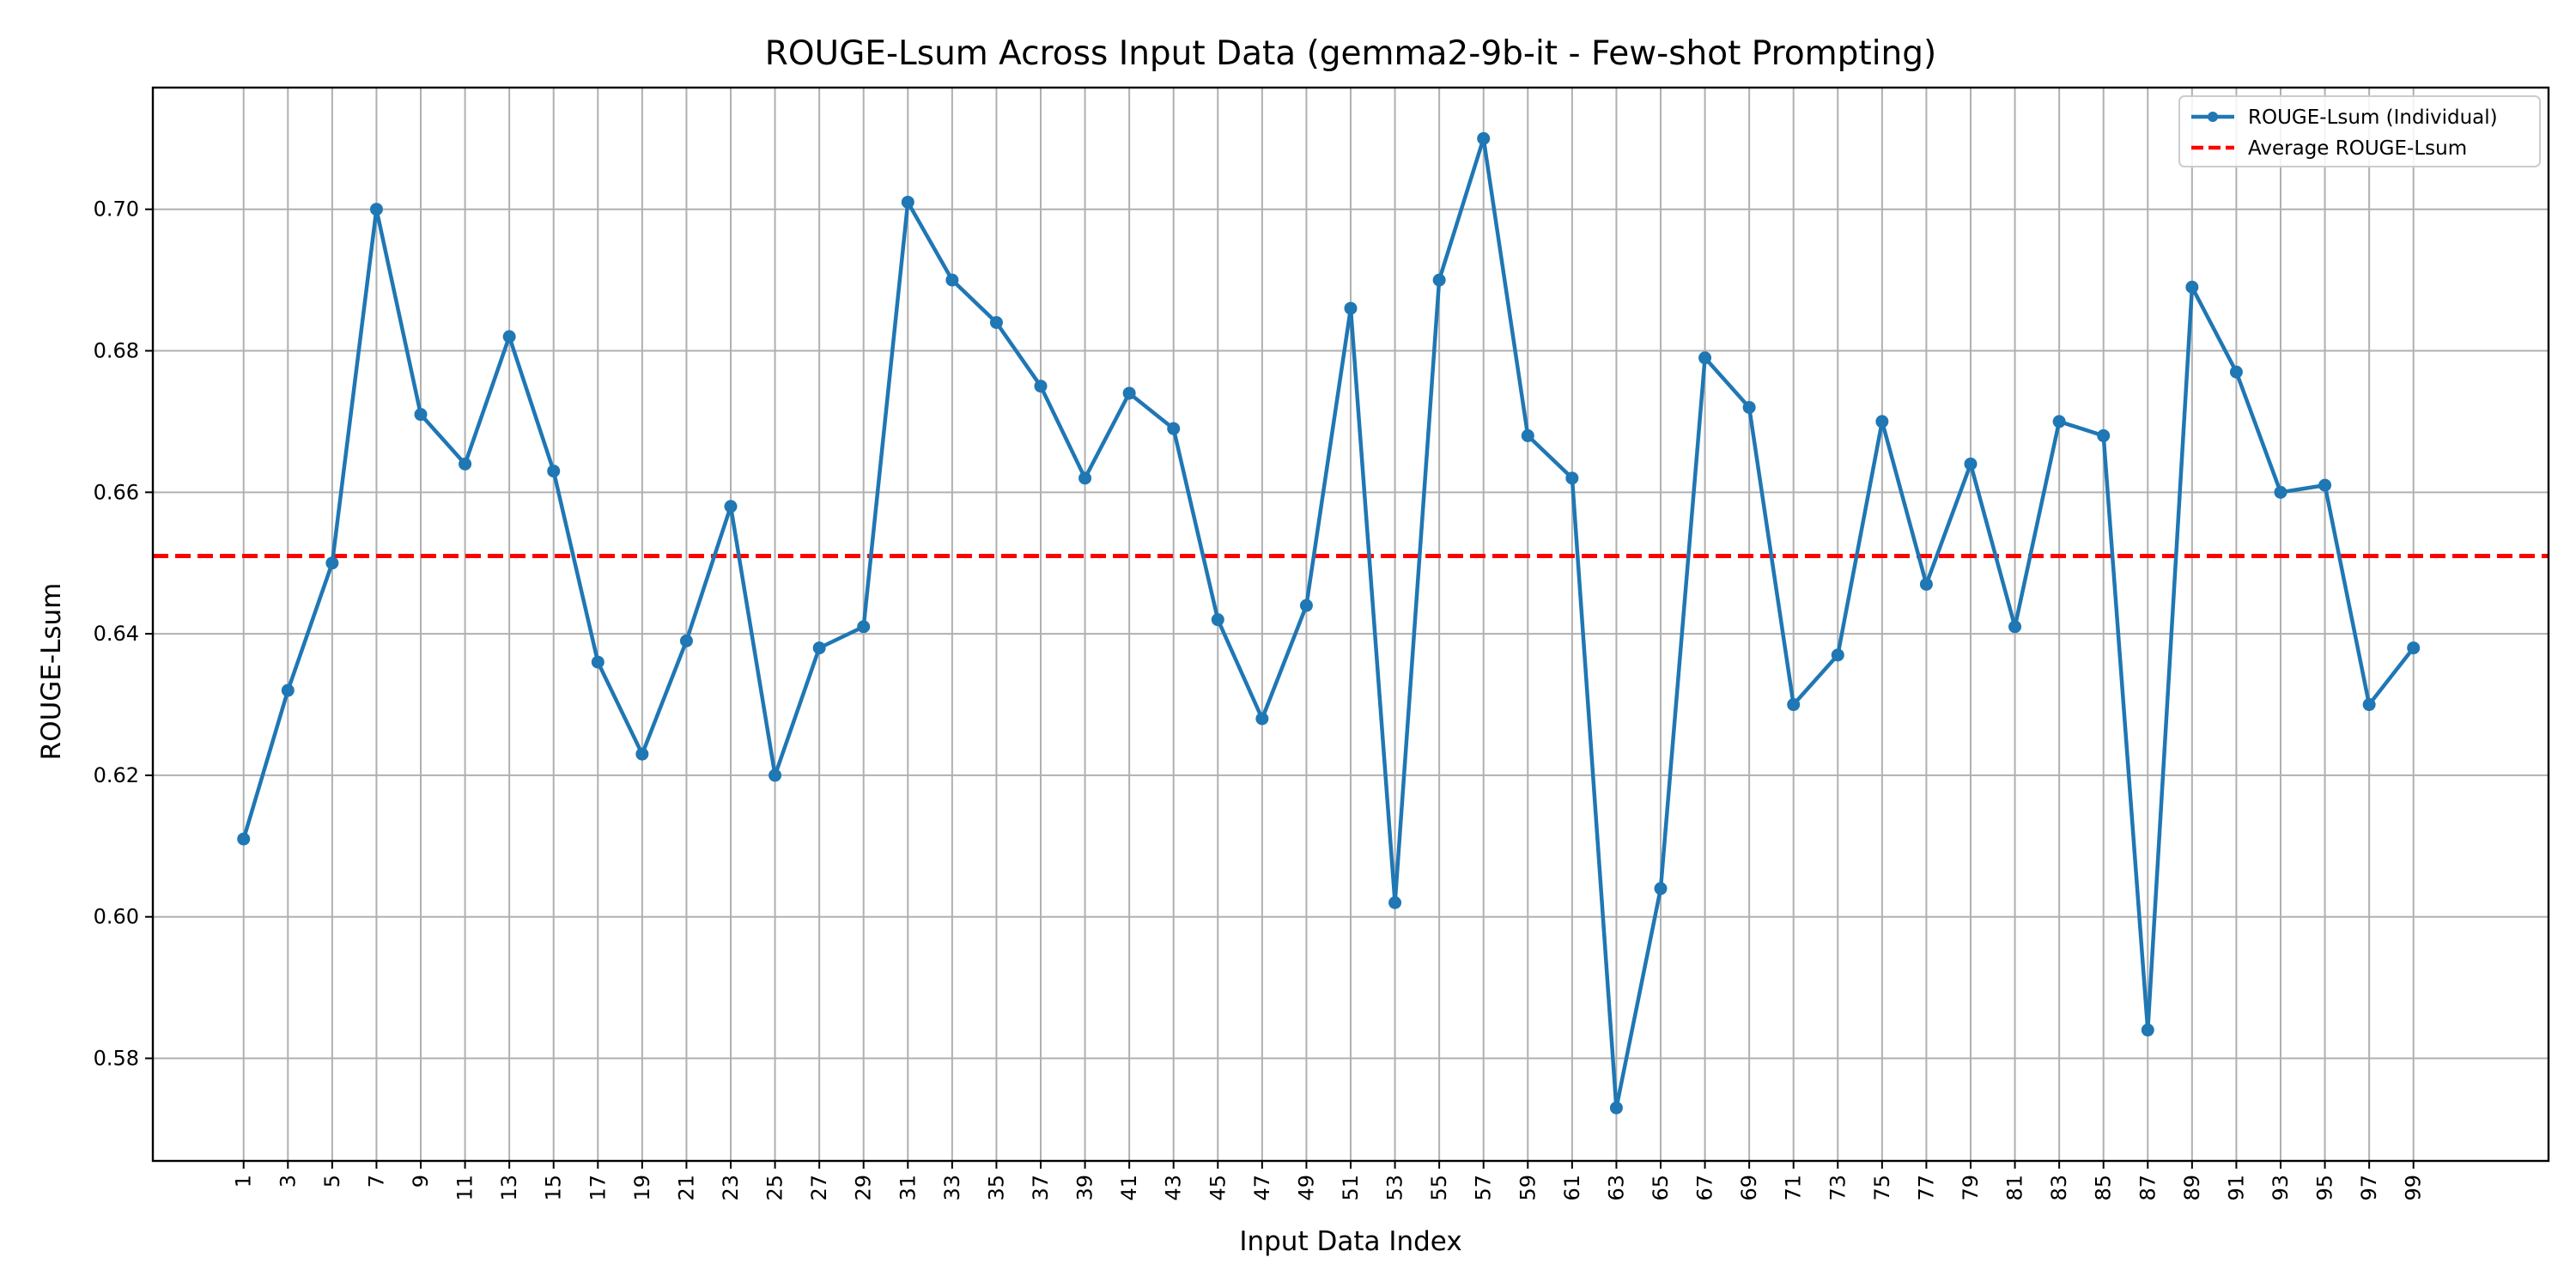  What do you see at coordinates (52, 672) in the screenshot?
I see `y-axis-label: ROUGE-Lsum` at bounding box center [52, 672].